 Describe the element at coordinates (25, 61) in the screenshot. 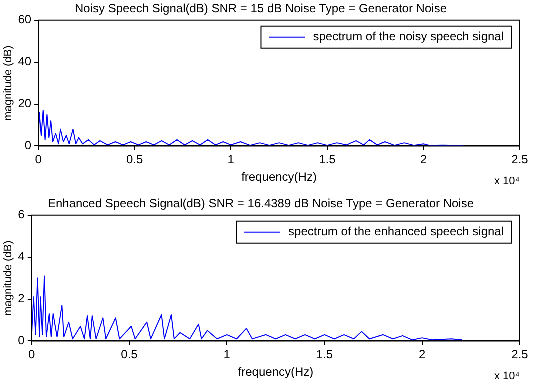

I see `y-tick-label: 40` at that location.